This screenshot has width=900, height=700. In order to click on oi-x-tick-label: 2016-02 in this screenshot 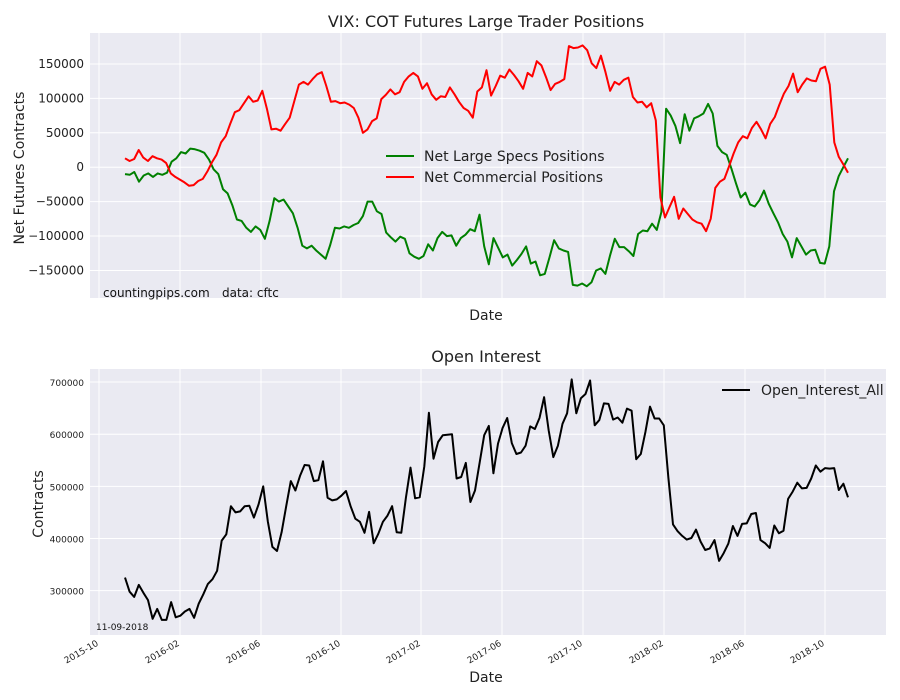, I will do `click(163, 652)`.